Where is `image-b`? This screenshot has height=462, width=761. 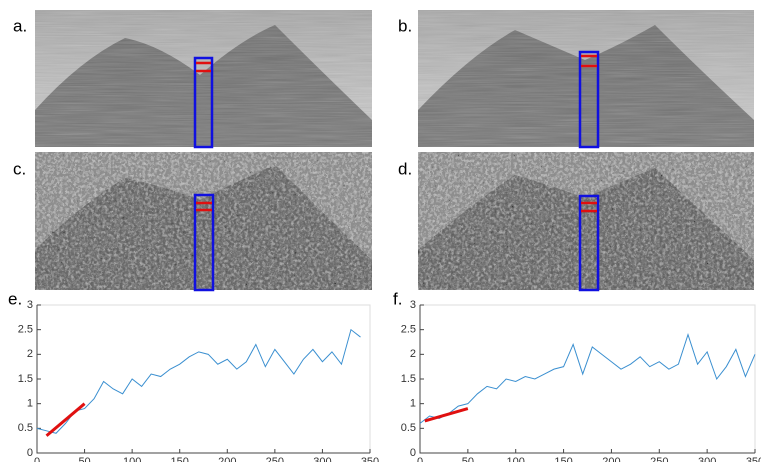 image-b is located at coordinates (586, 79).